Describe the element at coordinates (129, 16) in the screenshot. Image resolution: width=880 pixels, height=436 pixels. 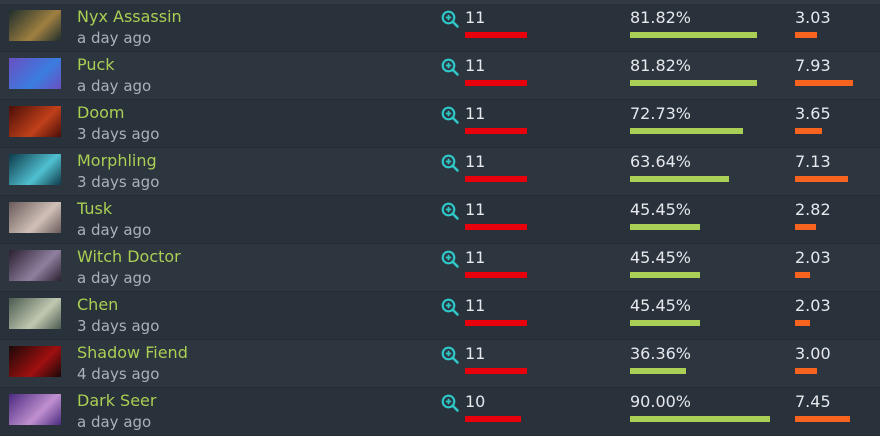
I see `hero-name-link: Nyx Assassin` at that location.